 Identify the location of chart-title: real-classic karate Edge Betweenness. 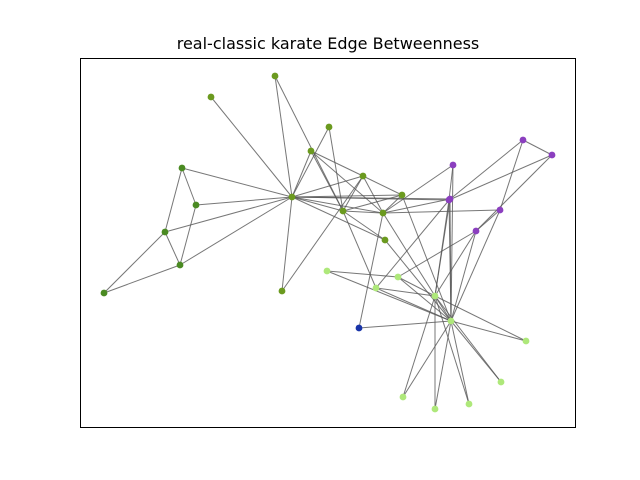
(328, 43).